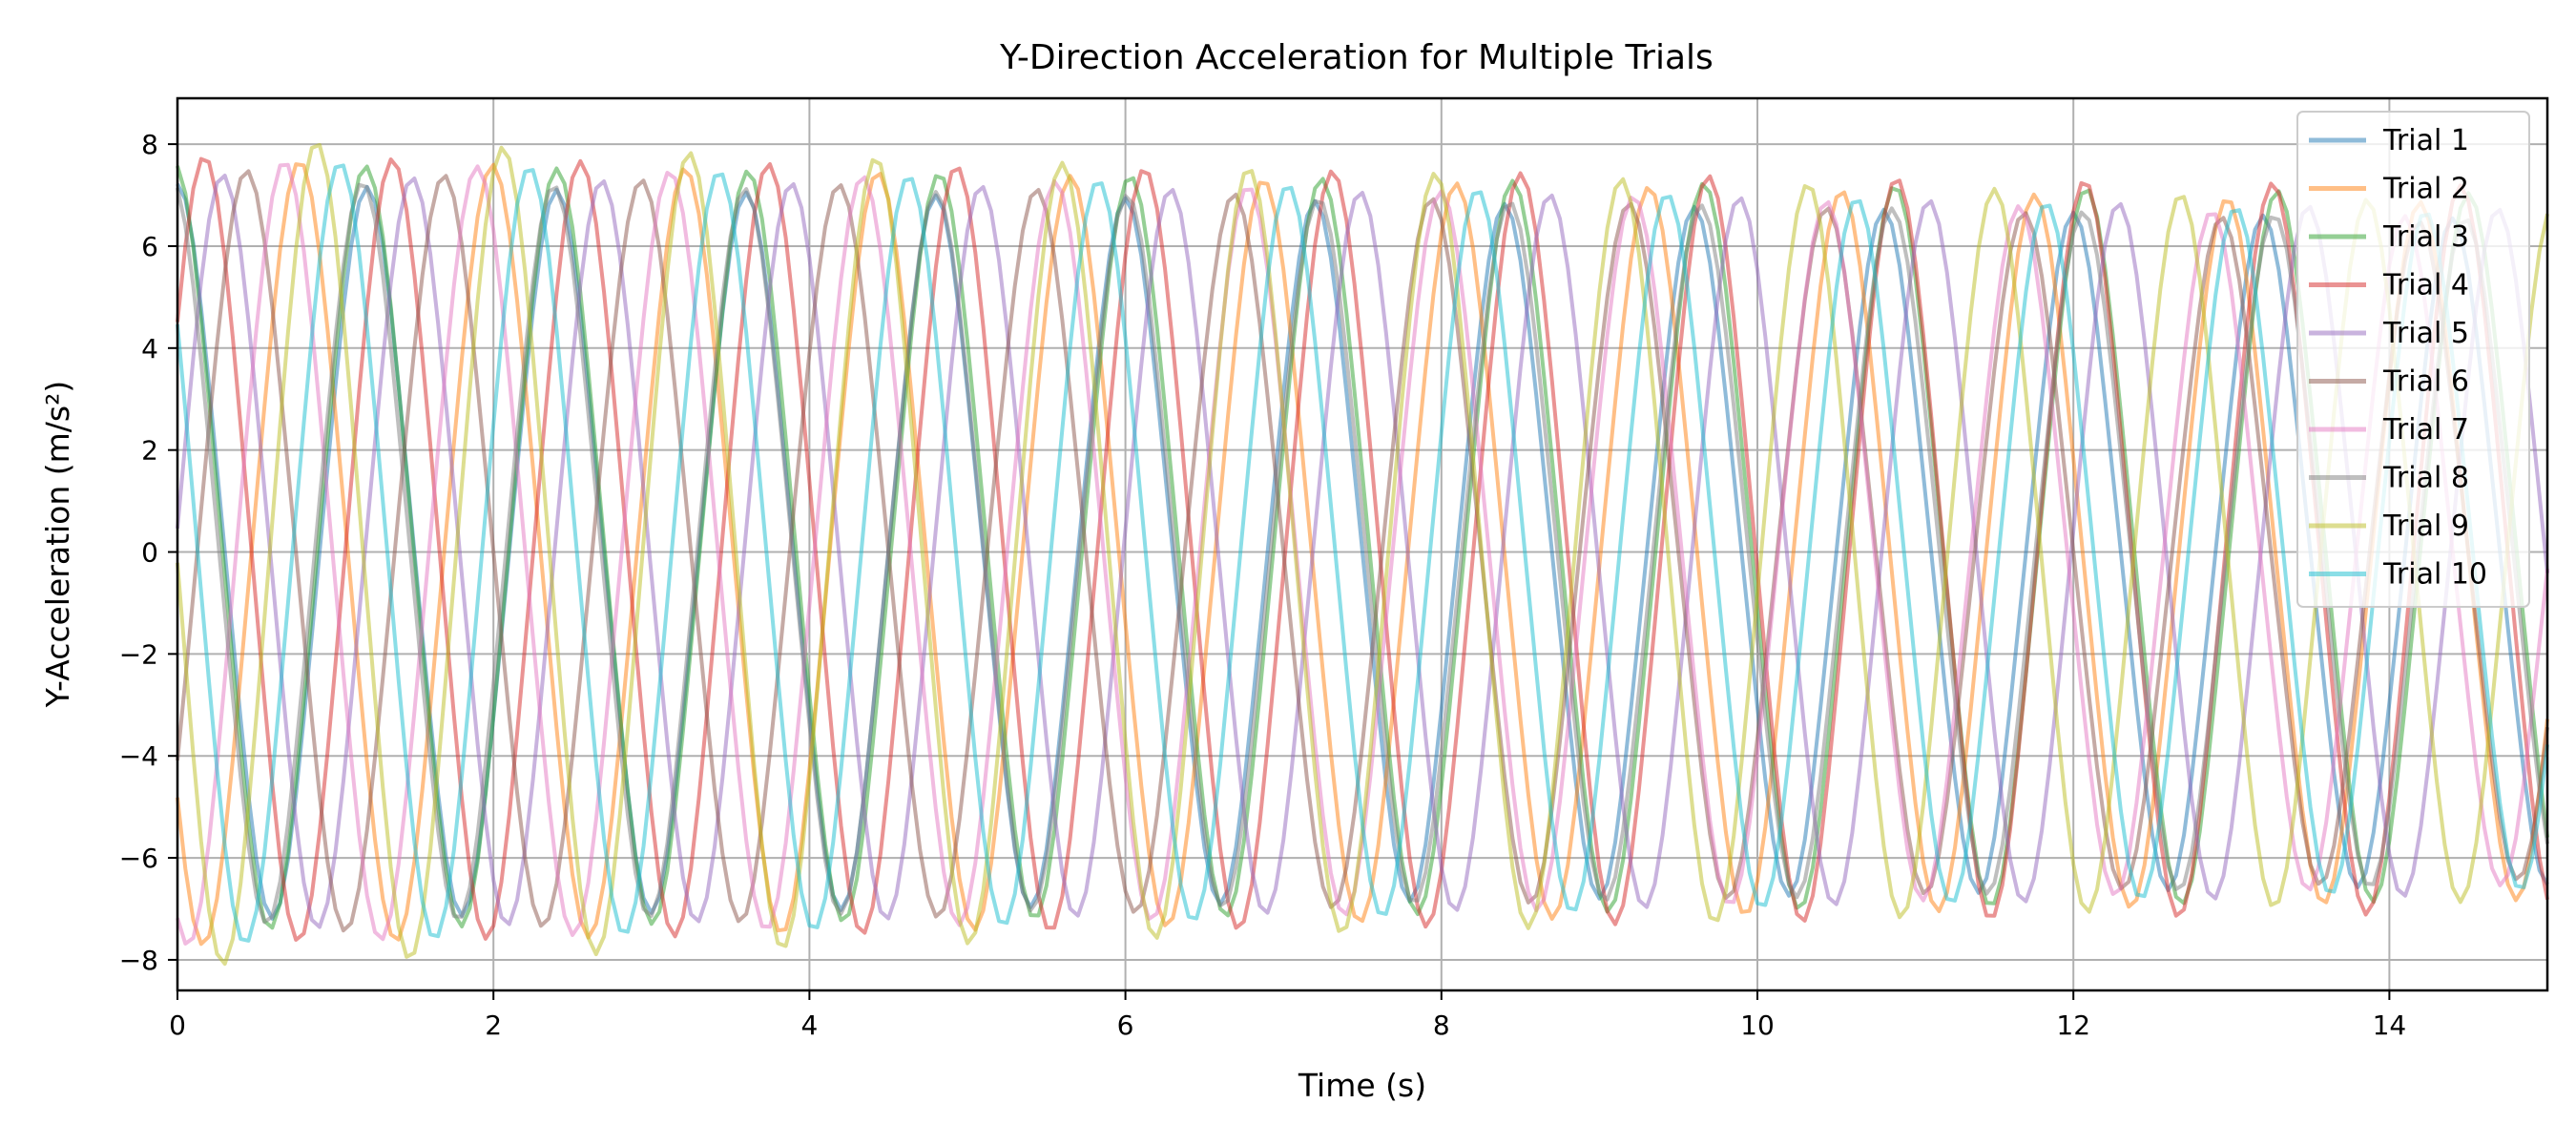  I want to click on legend-entry-label: Trial 2, so click(2425, 189).